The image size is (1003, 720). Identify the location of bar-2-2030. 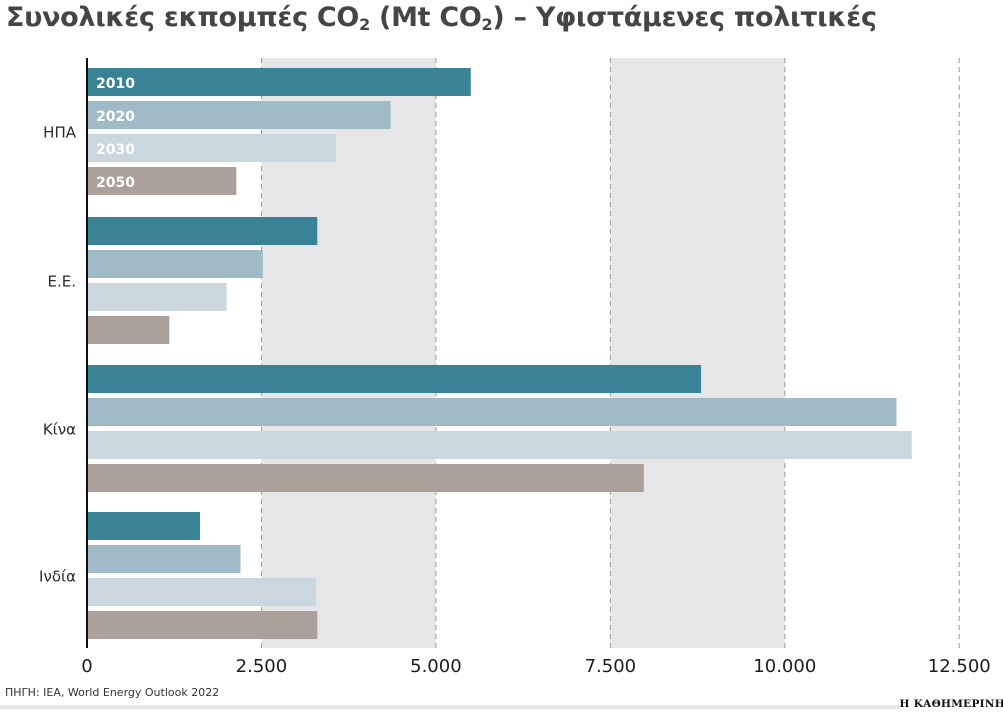
(157, 297).